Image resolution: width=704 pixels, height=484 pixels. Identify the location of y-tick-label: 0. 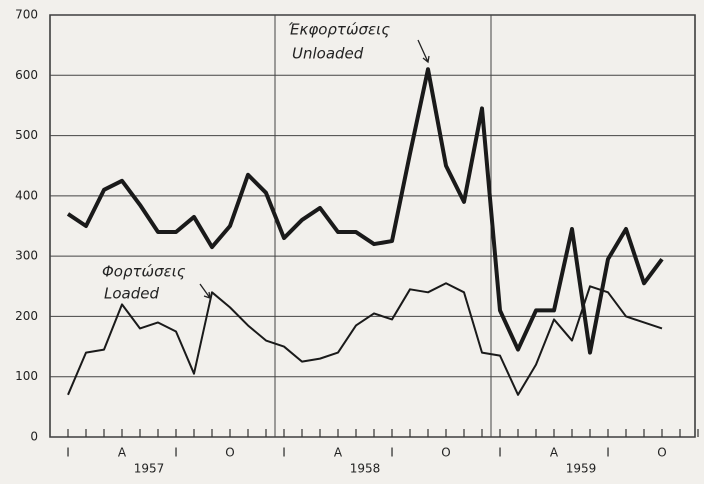
(34, 437).